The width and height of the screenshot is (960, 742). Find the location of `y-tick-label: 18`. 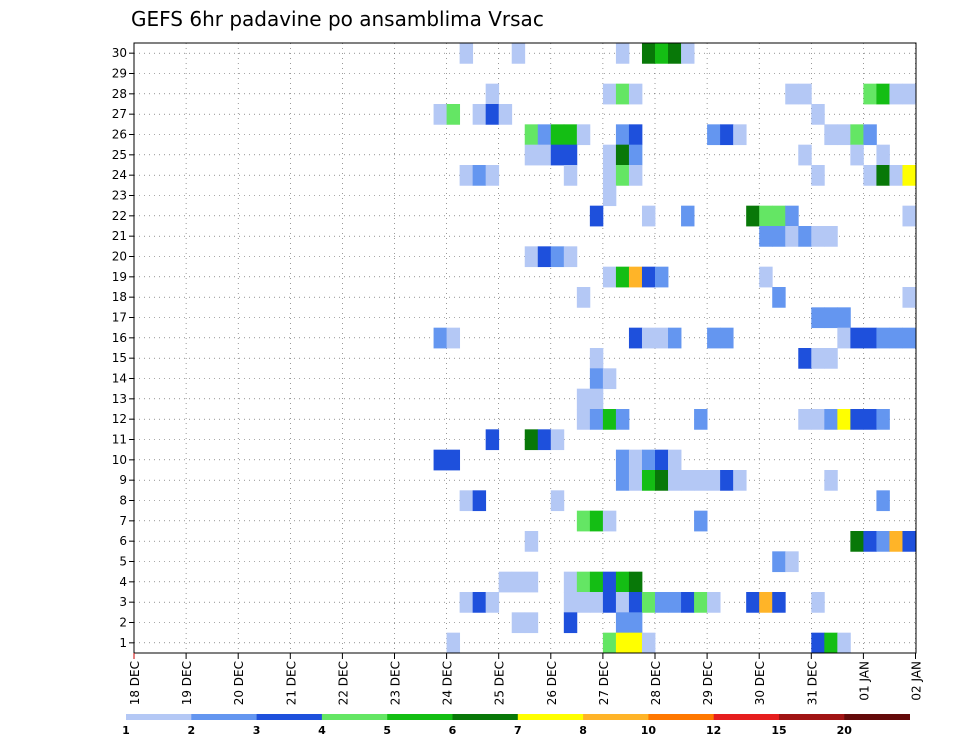

y-tick-label: 18 is located at coordinates (119, 297).